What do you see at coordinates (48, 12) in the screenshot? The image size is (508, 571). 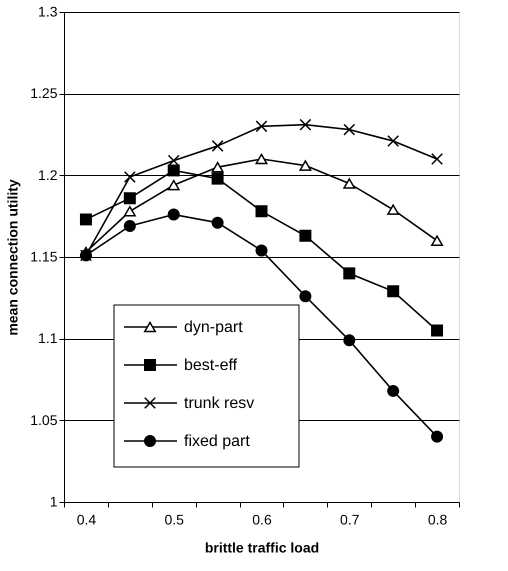 I see `y-tick-label: 1.3` at bounding box center [48, 12].